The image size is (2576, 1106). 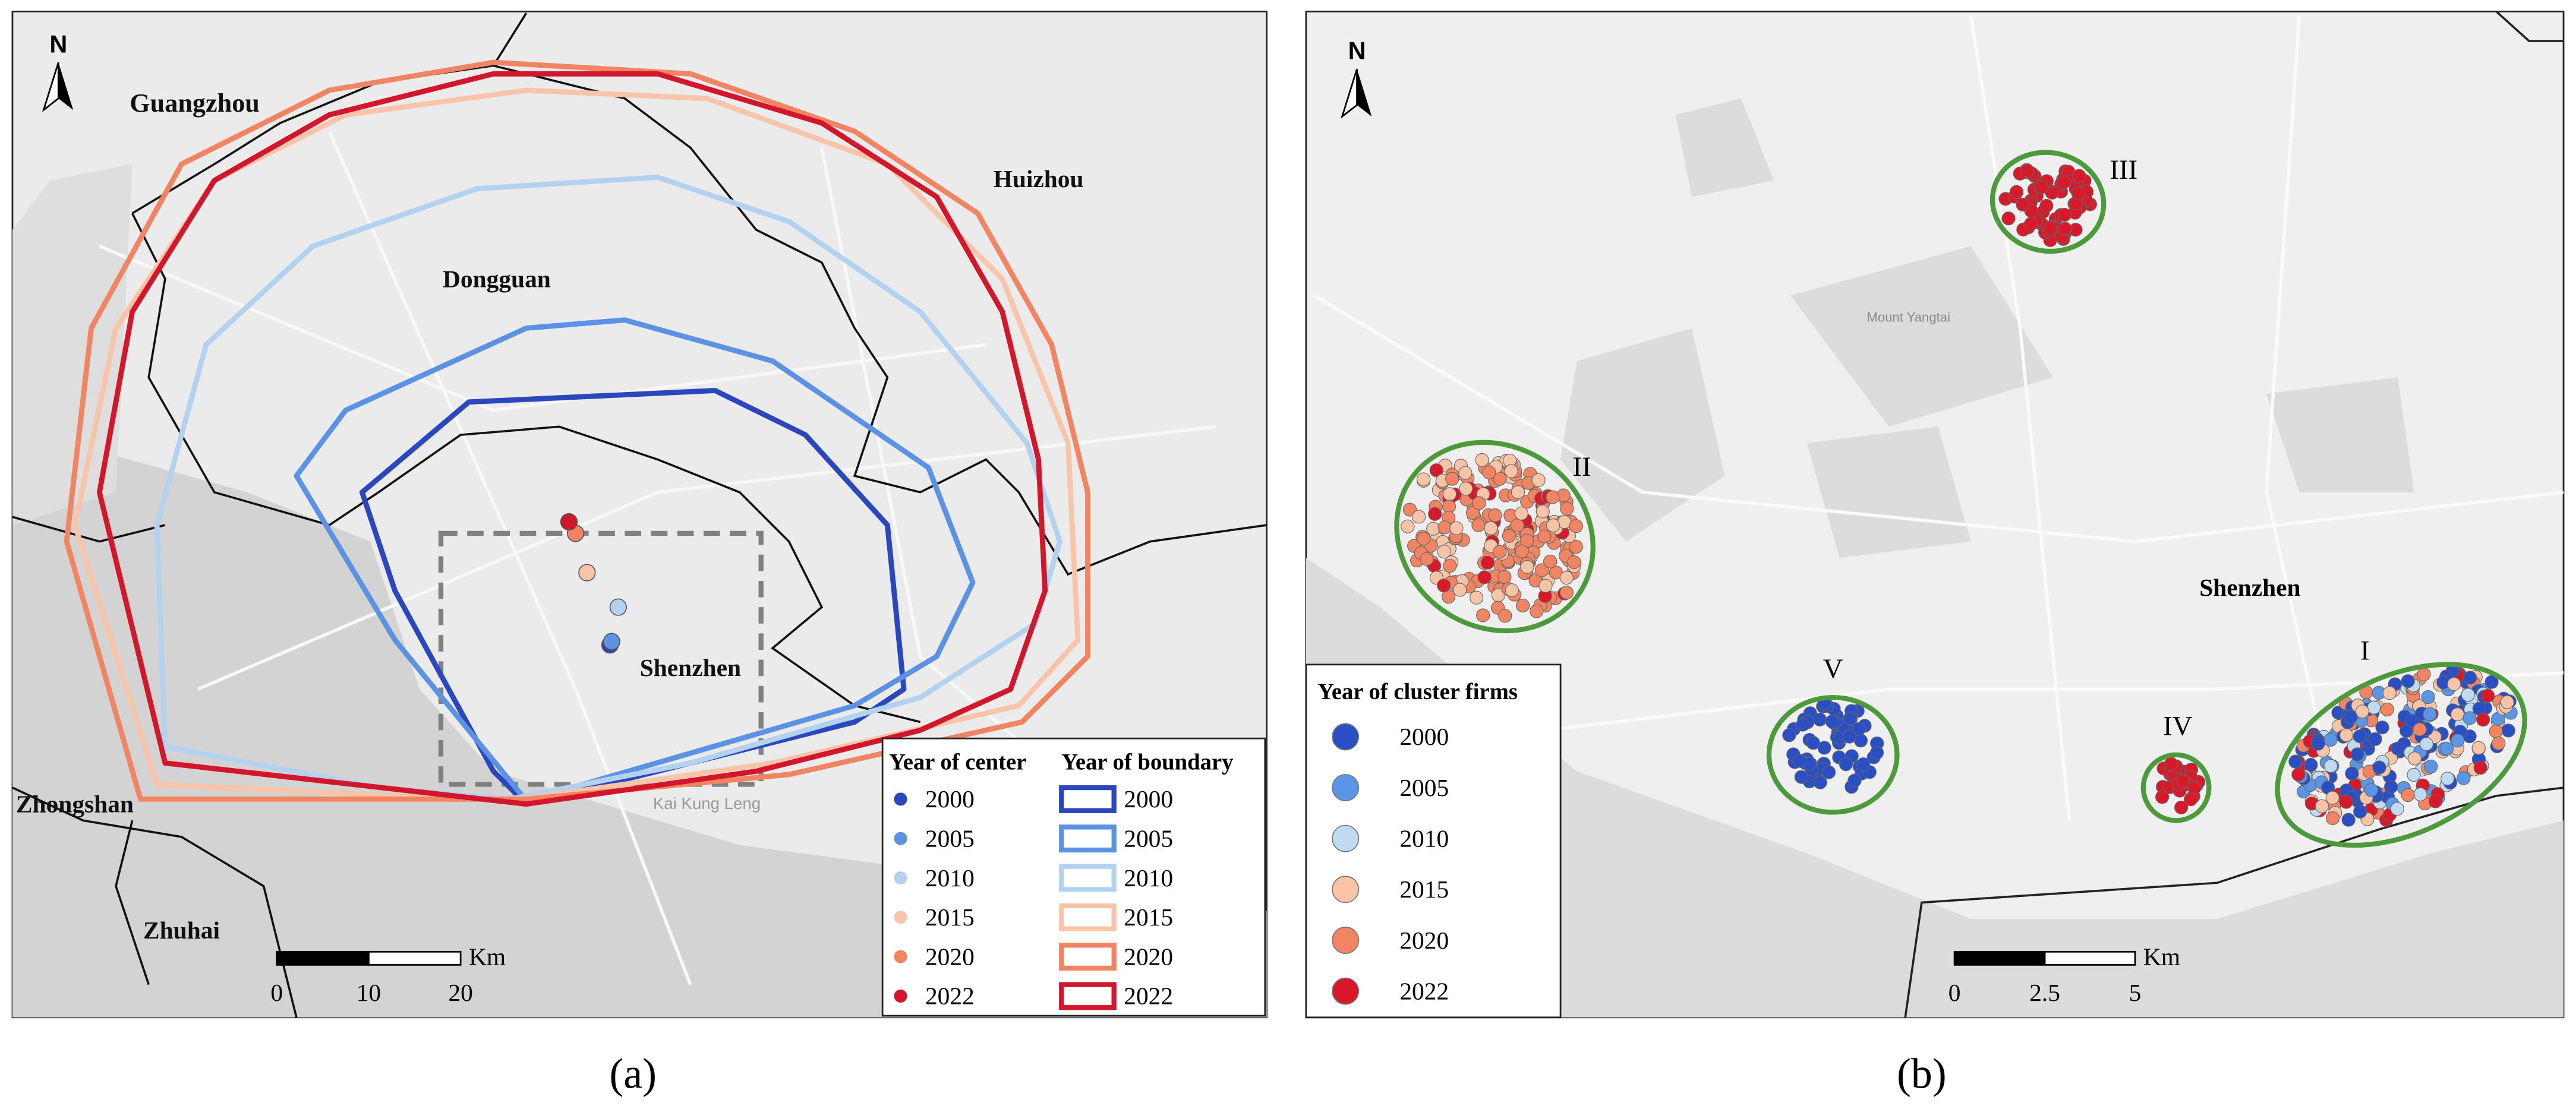 I want to click on road, so click(x=510, y=558).